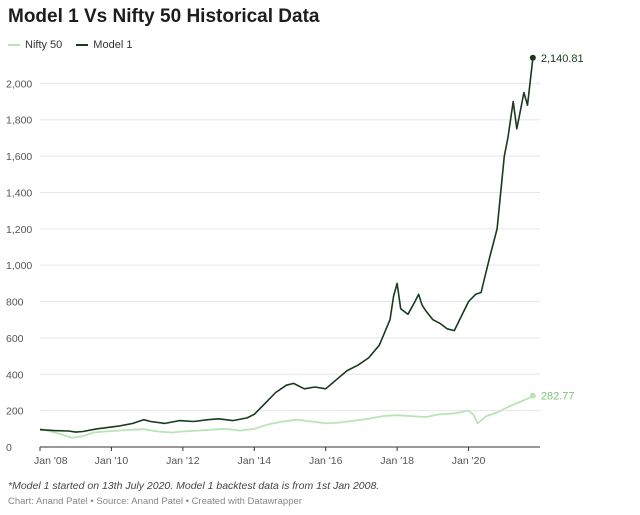 The width and height of the screenshot is (640, 515). Describe the element at coordinates (19, 84) in the screenshot. I see `y-tick-label: 2,000` at that location.